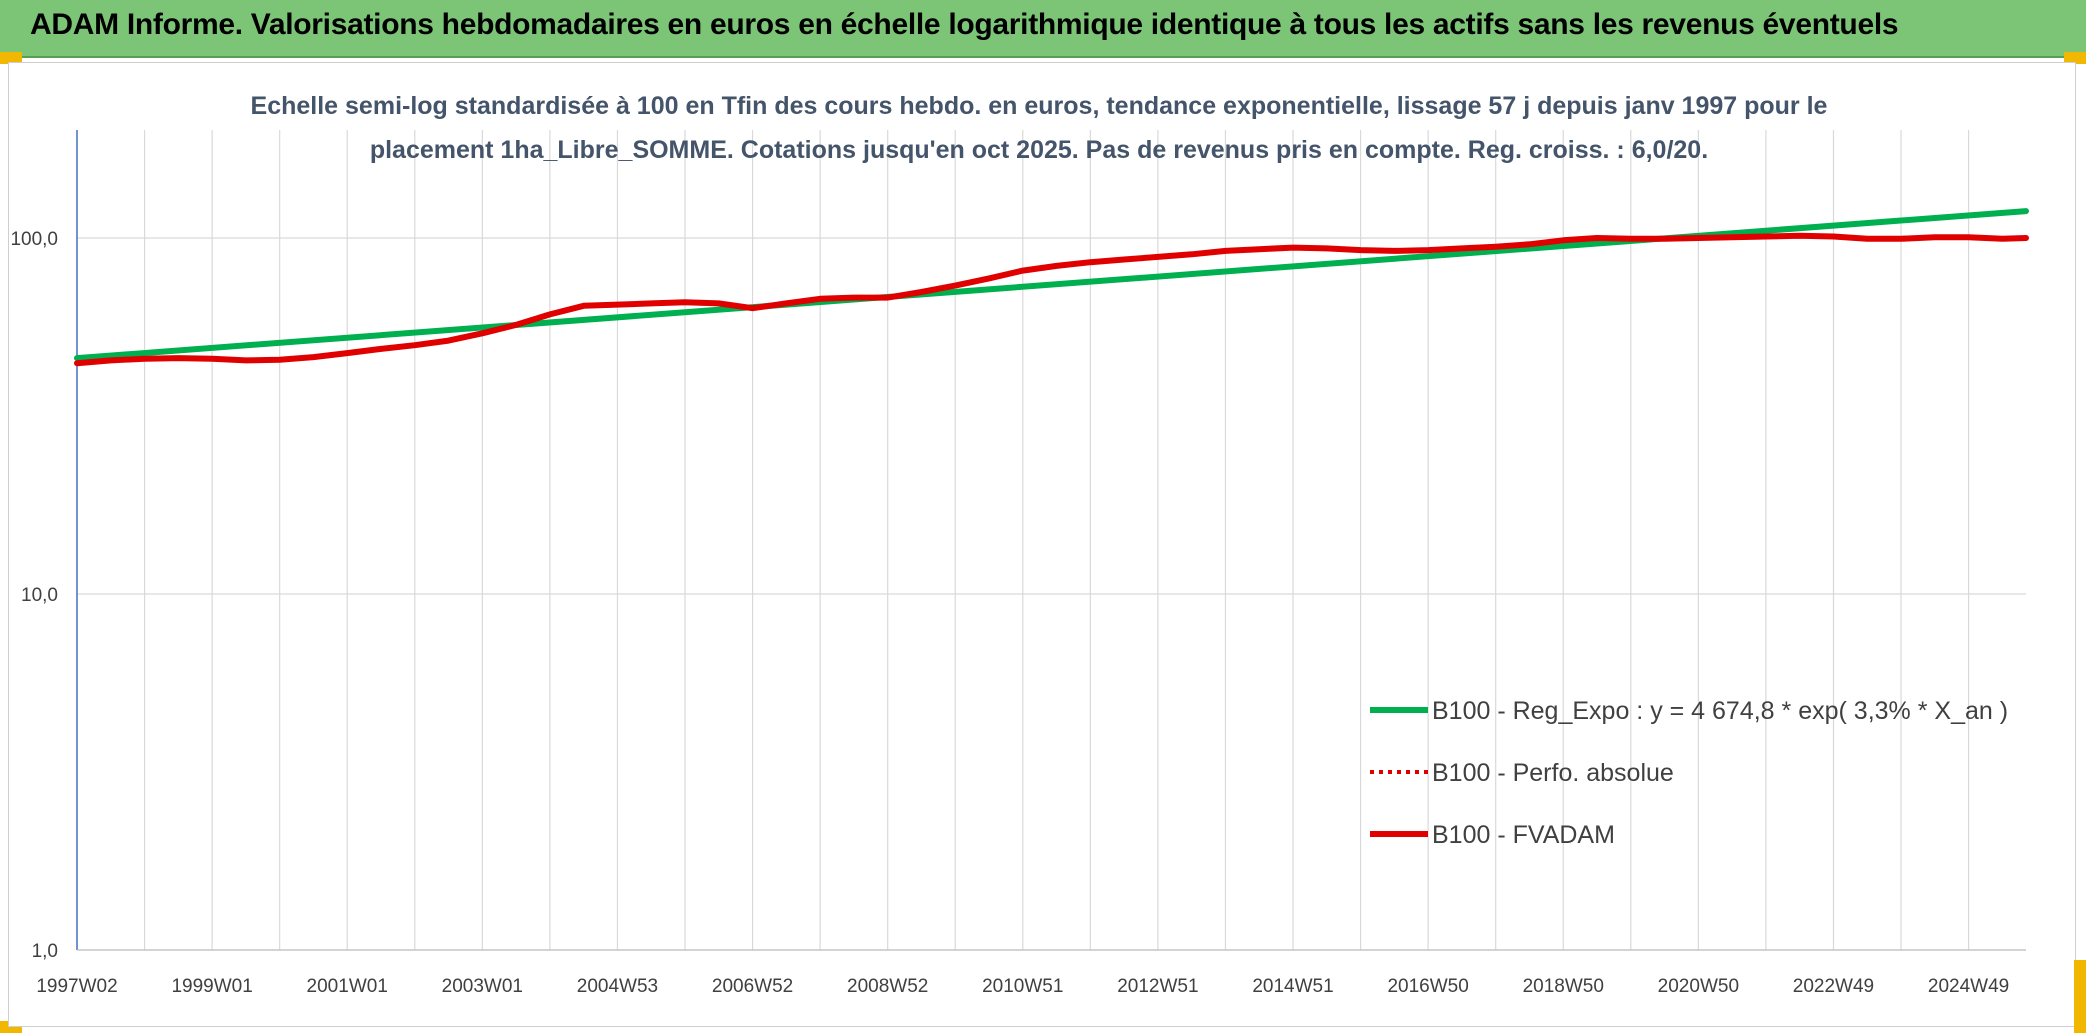  I want to click on scroll-edge-accent, so click(2080, 996).